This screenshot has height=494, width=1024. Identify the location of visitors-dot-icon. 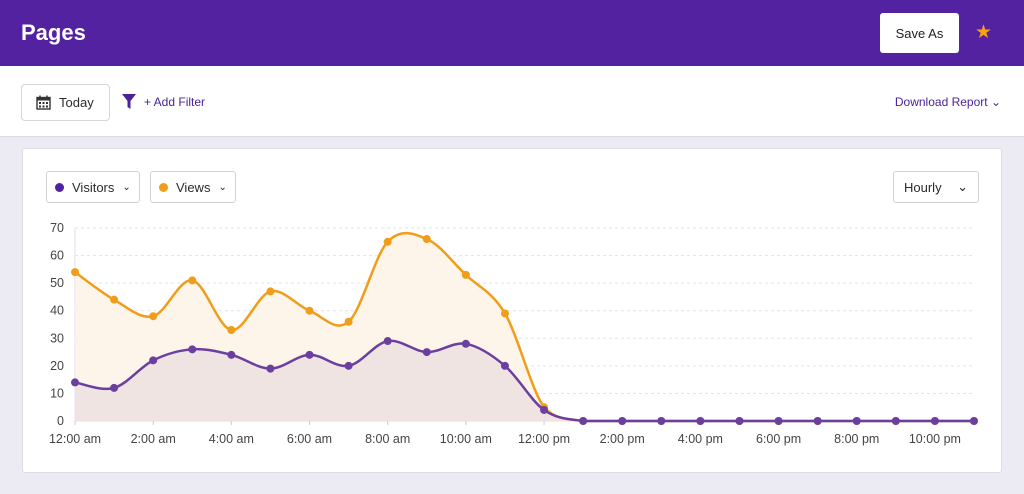
(59, 187).